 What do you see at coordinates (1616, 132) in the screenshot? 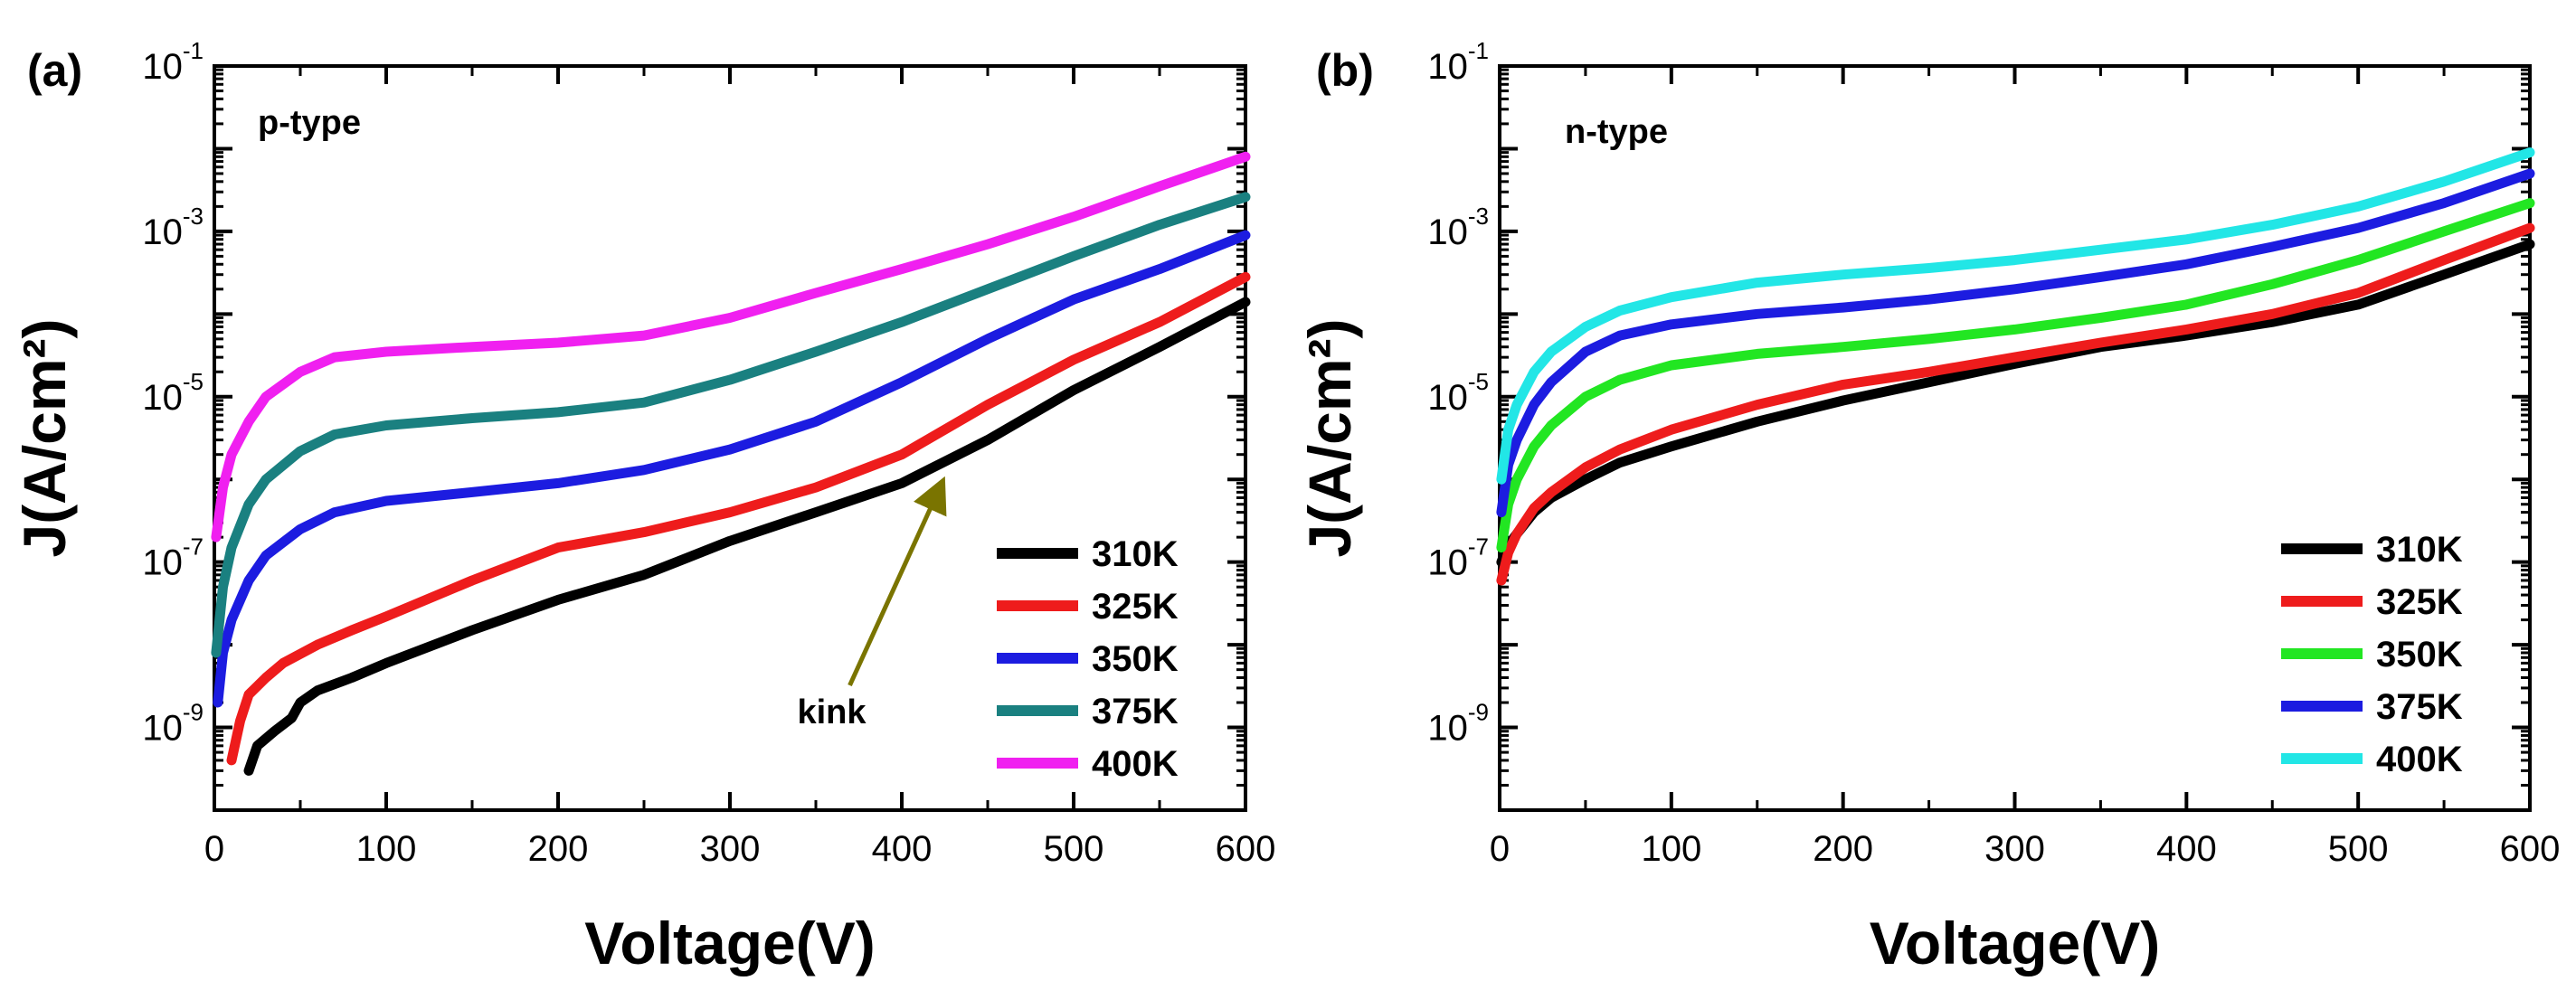
I see `type-annotation: n-type` at bounding box center [1616, 132].